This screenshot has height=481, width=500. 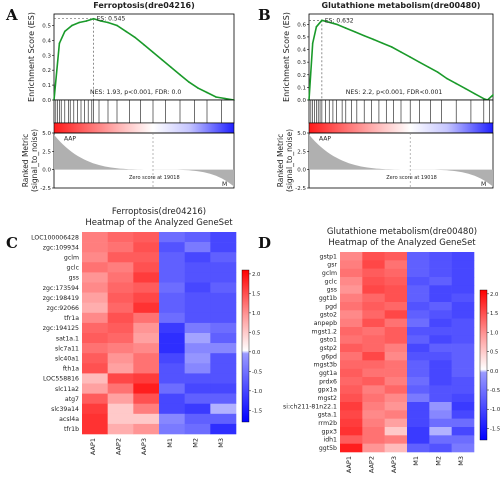 What do you see at coordinates (331, 306) in the screenshot?
I see `heatmap-row-label: pgd` at bounding box center [331, 306].